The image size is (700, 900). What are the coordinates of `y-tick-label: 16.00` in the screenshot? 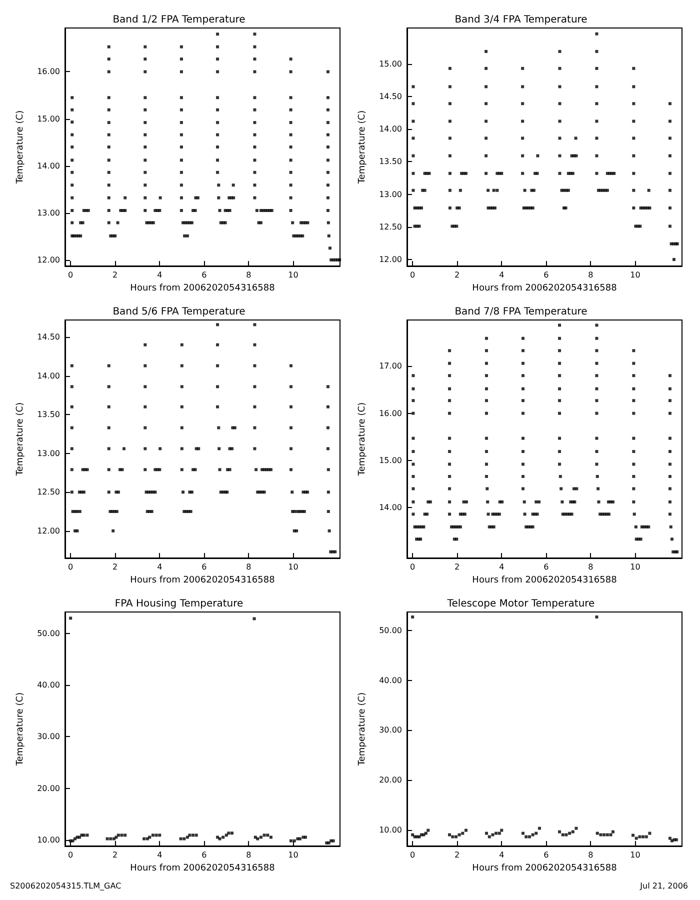 It's located at (48, 71).